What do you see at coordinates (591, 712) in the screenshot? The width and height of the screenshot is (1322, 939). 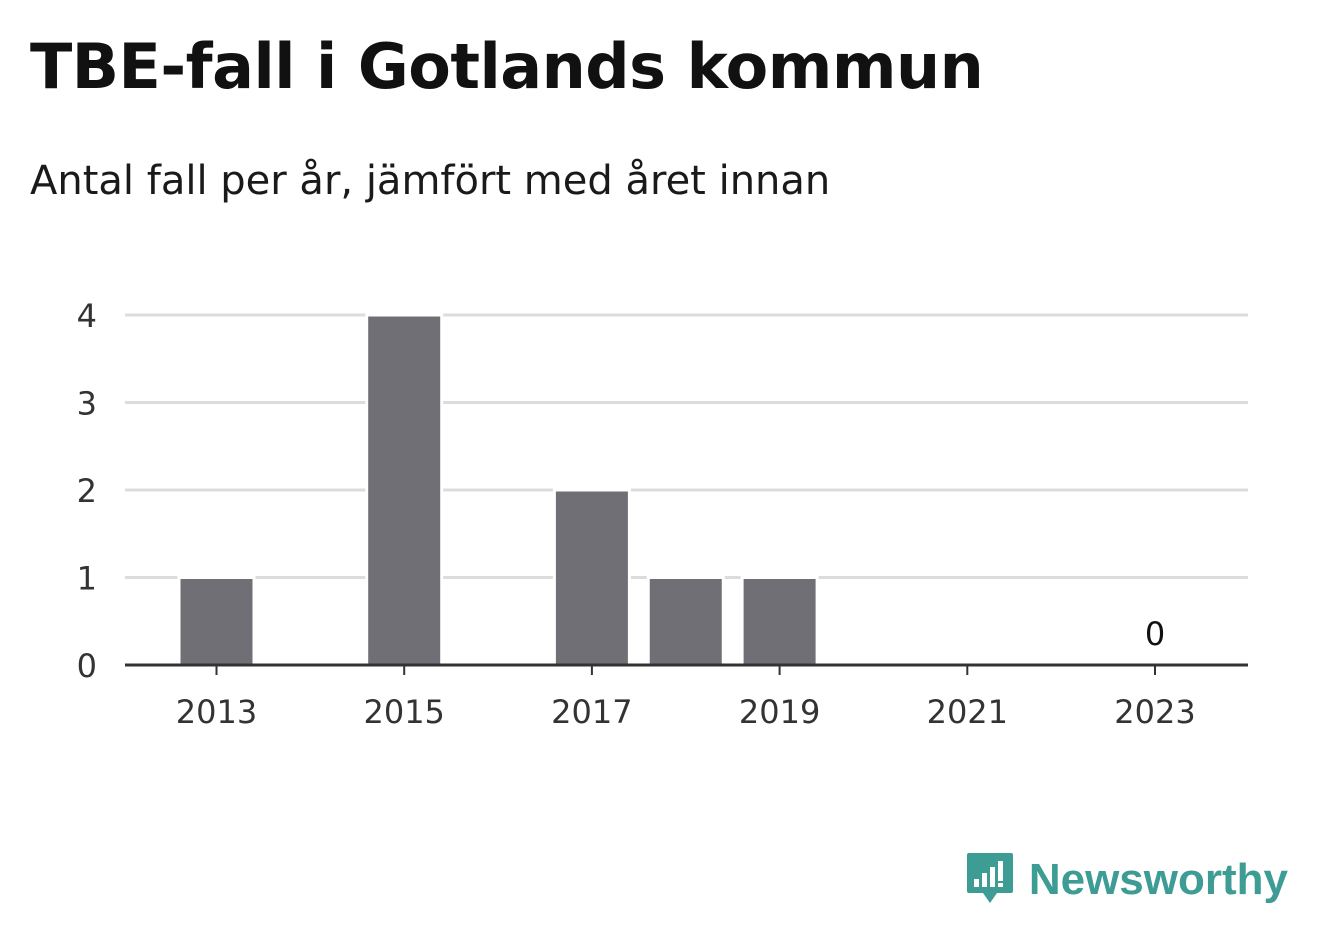 I see `x-tick-label: 2017` at bounding box center [591, 712].